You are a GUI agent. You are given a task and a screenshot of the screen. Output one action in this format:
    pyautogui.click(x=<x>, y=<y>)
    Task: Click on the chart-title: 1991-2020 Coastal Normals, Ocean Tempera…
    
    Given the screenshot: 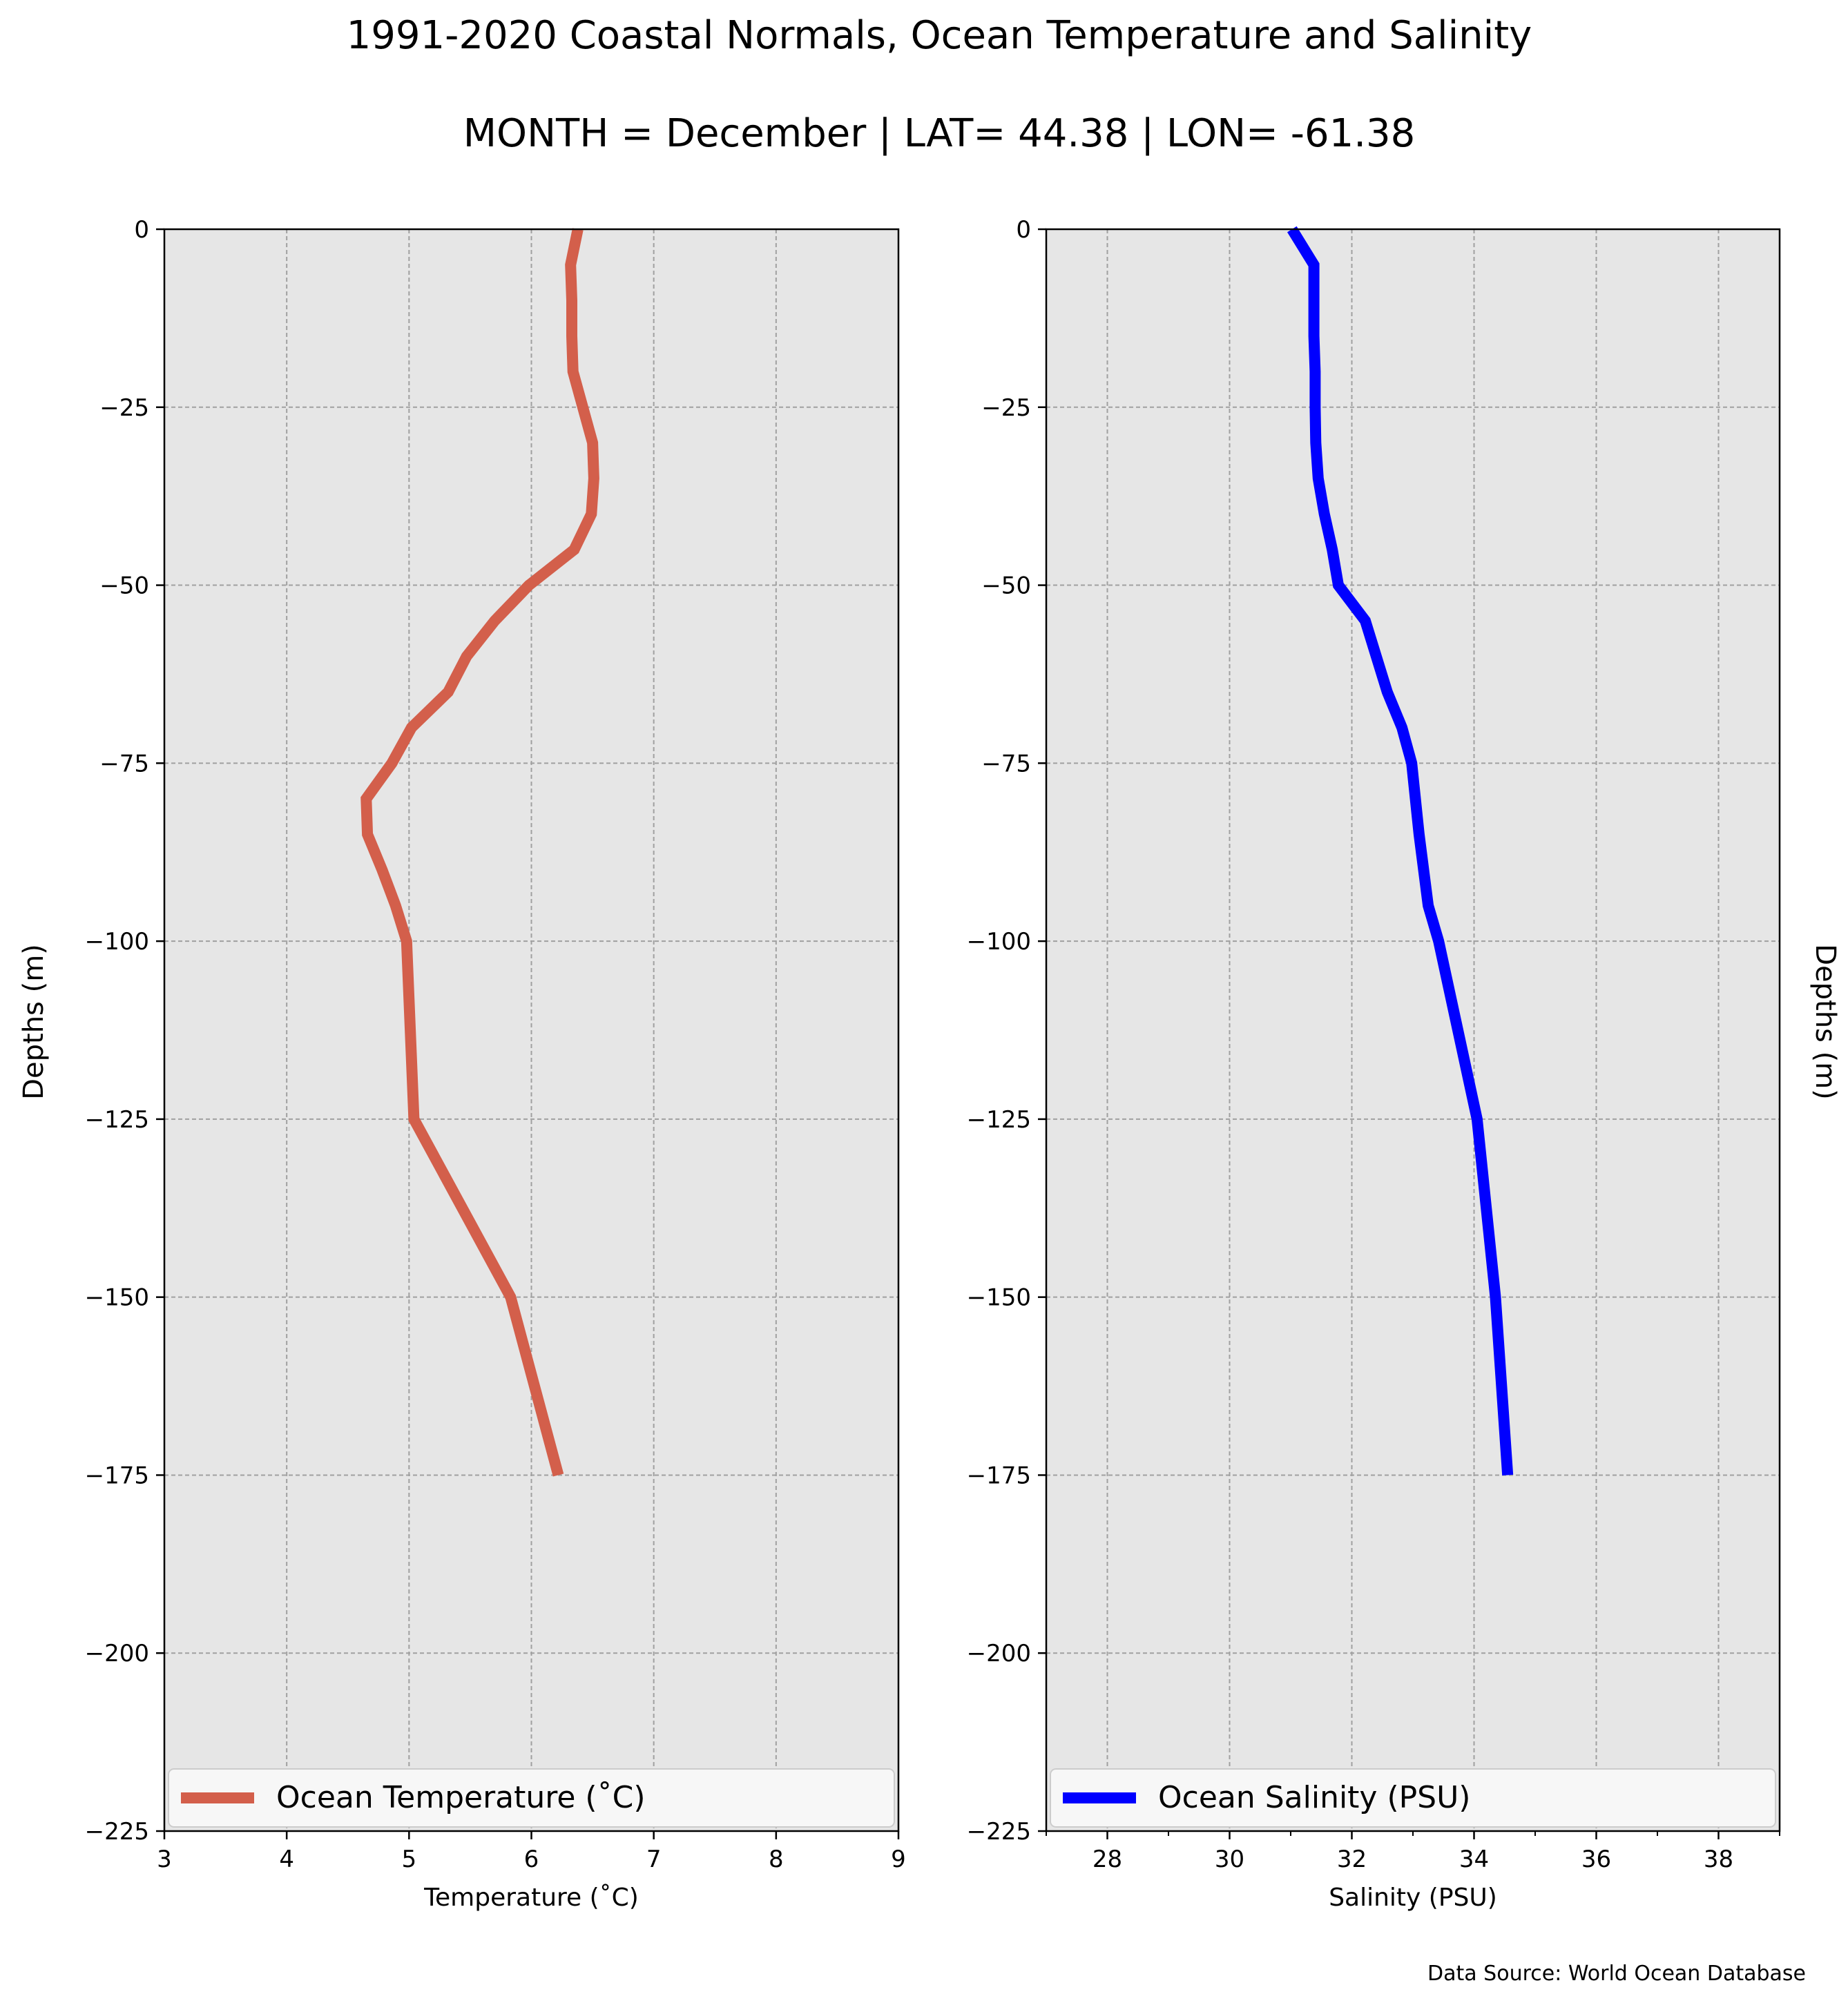 What is the action you would take?
    pyautogui.click(x=939, y=35)
    